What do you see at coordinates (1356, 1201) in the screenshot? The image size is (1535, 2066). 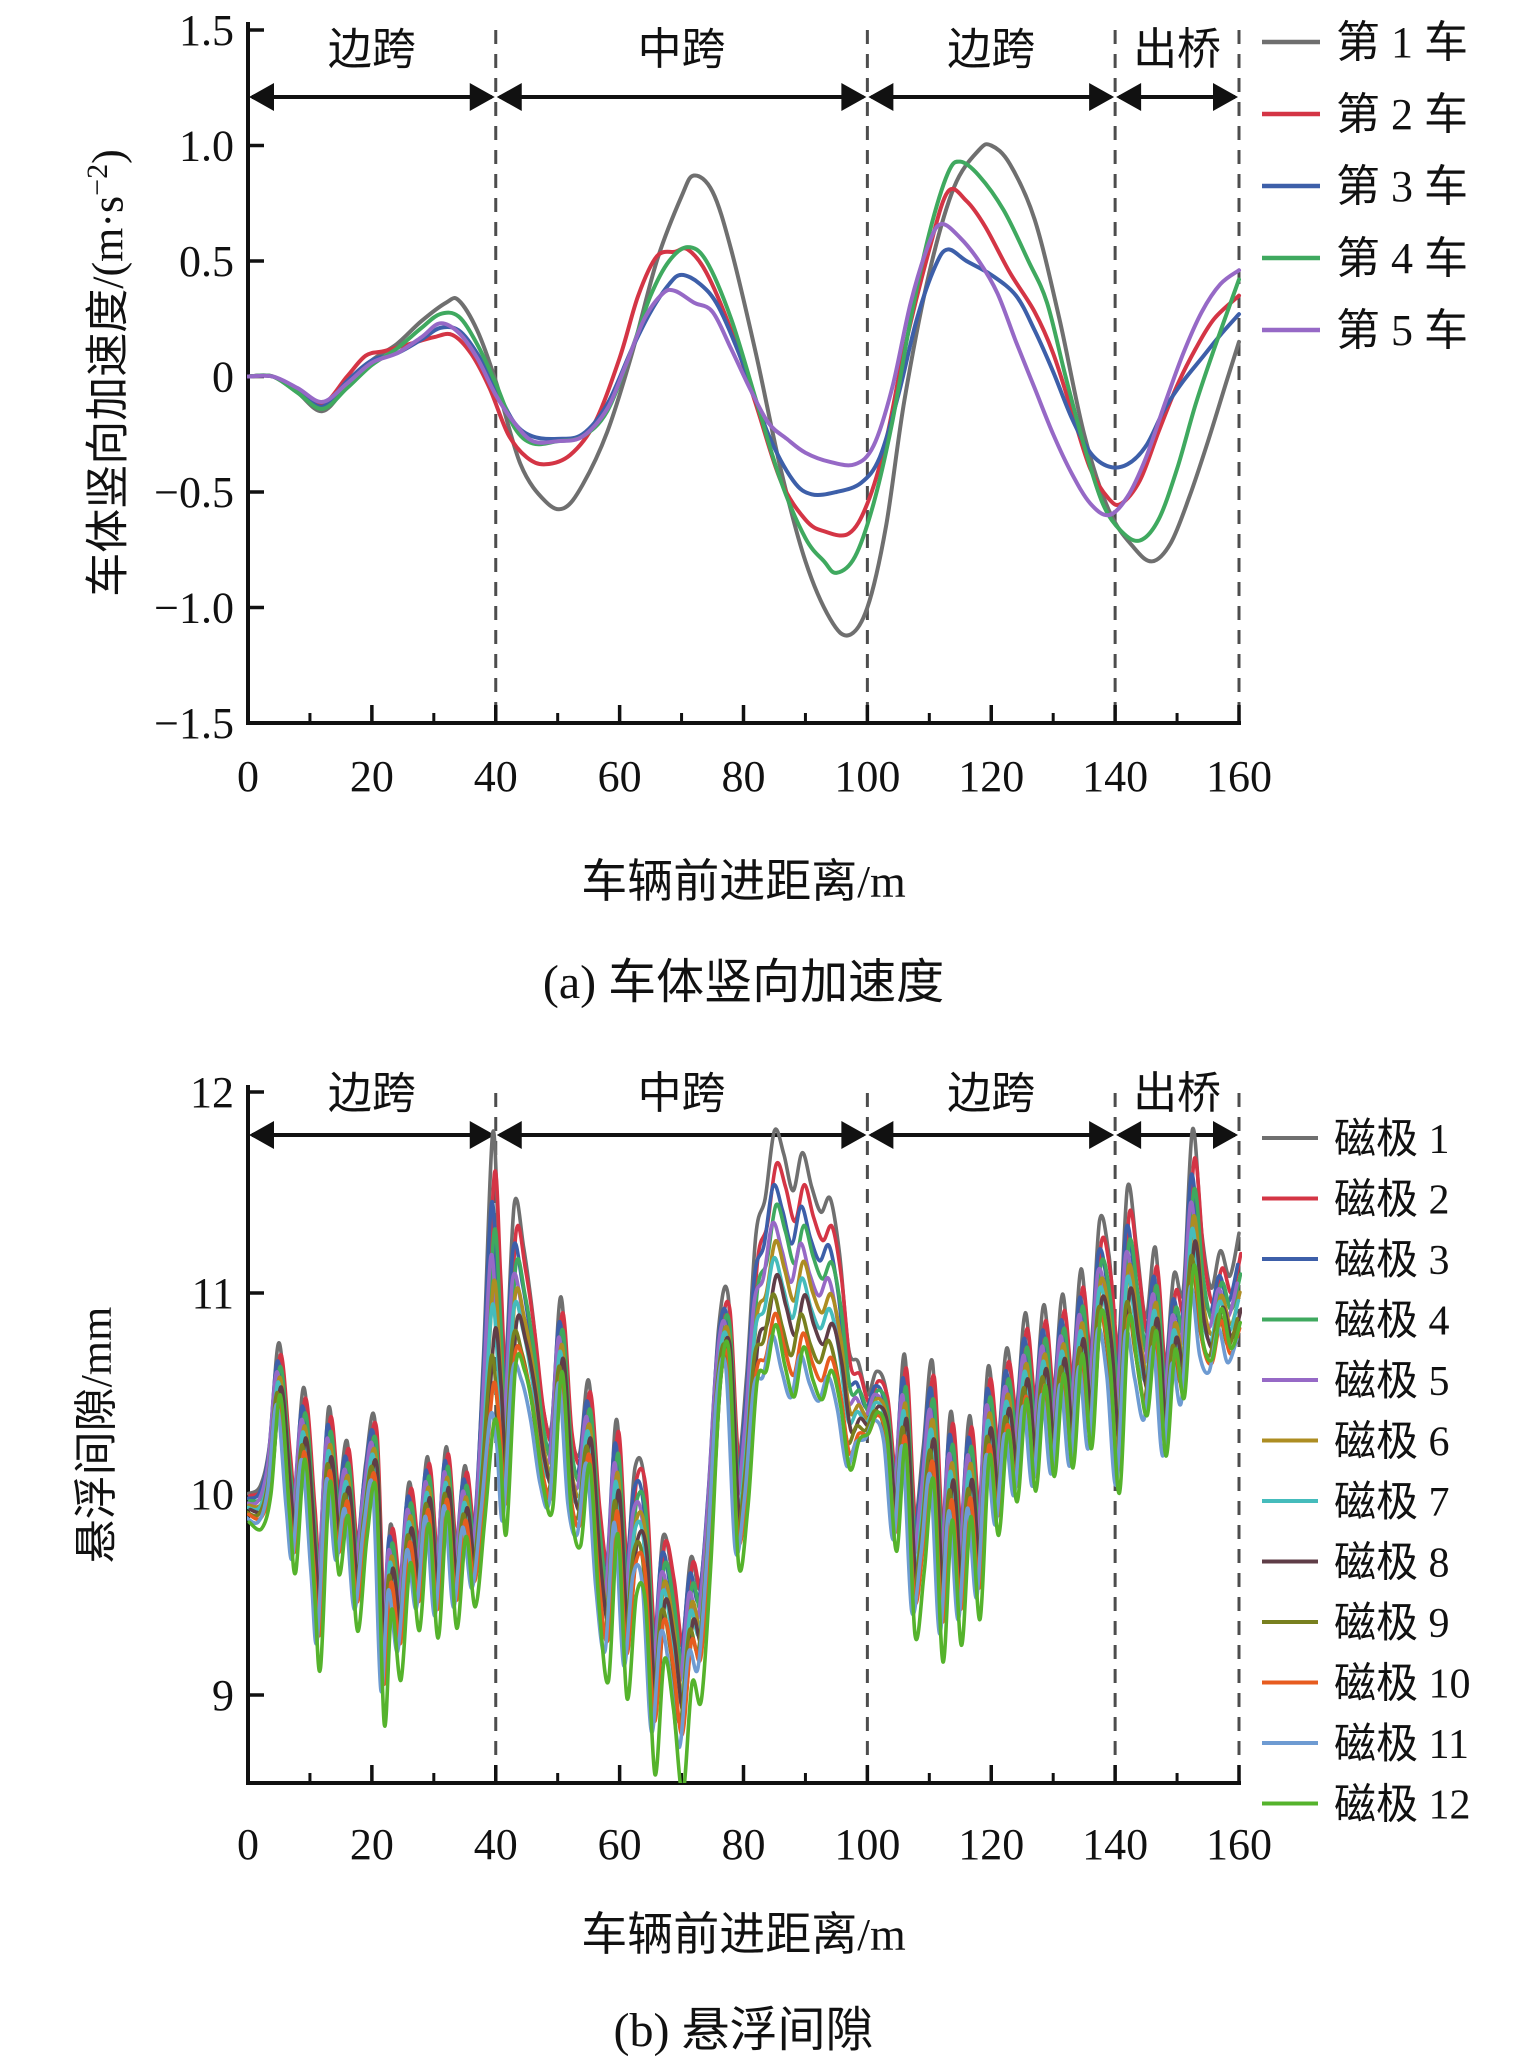 I see `legend-item: 磁极 2` at bounding box center [1356, 1201].